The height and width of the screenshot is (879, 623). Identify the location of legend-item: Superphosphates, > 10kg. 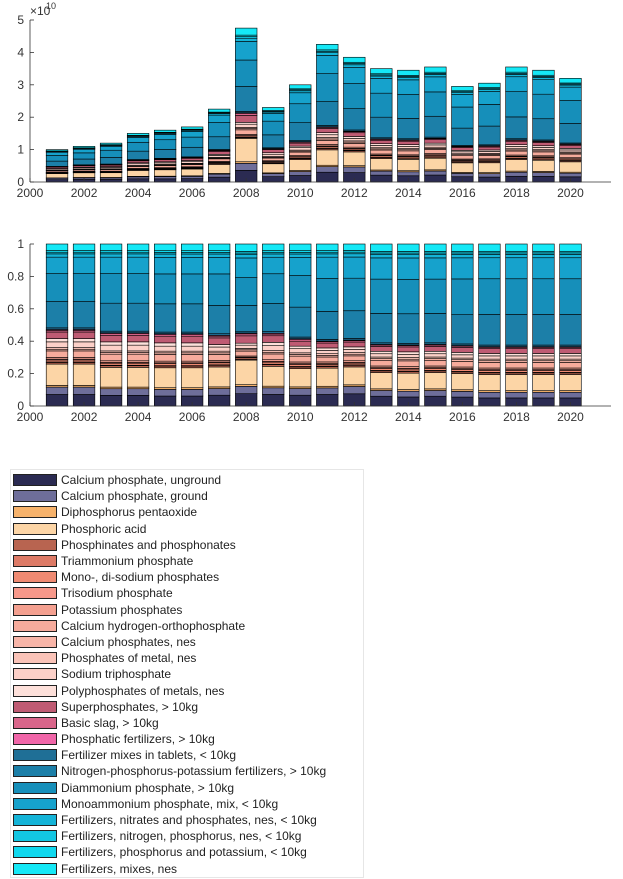
(187, 707).